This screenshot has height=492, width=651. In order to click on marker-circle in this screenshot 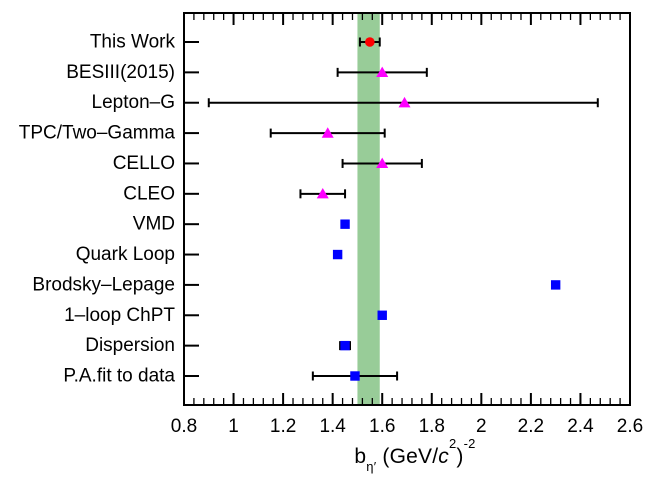, I will do `click(370, 42)`.